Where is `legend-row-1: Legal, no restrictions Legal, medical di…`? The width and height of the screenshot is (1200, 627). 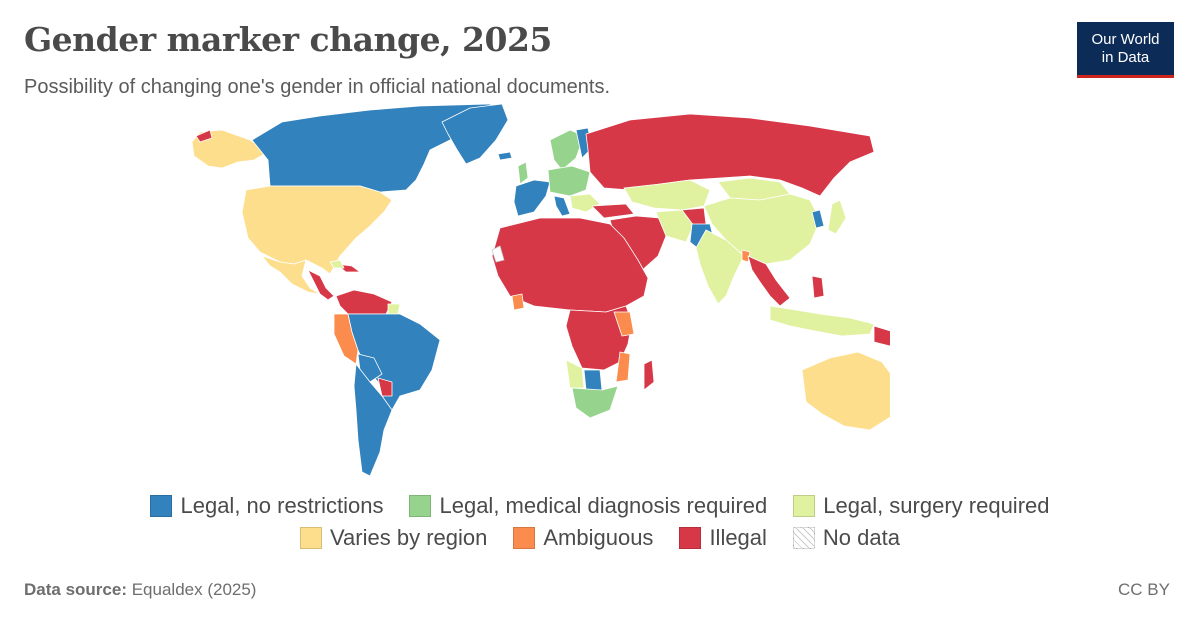 legend-row-1: Legal, no restrictions Legal, medical di… is located at coordinates (600, 506).